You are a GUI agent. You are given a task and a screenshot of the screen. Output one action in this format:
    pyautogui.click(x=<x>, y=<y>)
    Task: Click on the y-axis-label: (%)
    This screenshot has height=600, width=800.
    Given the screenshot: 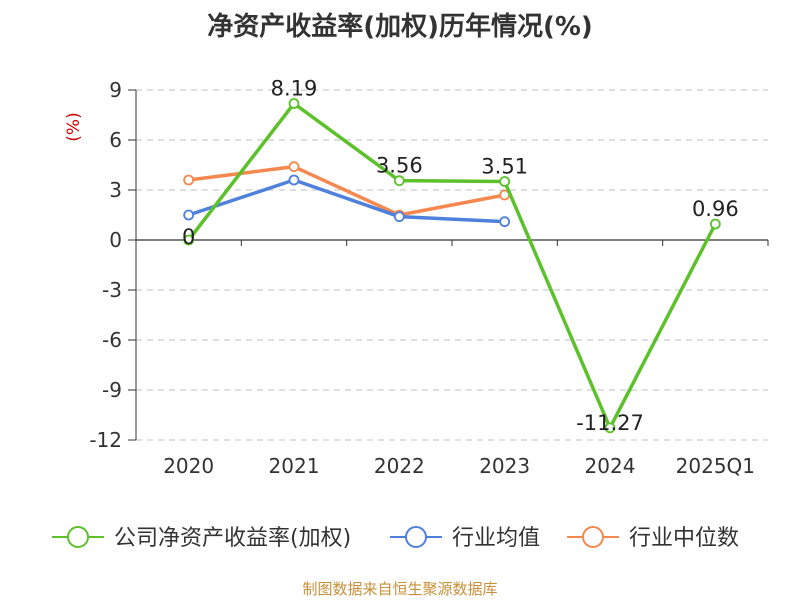 What is the action you would take?
    pyautogui.click(x=74, y=126)
    